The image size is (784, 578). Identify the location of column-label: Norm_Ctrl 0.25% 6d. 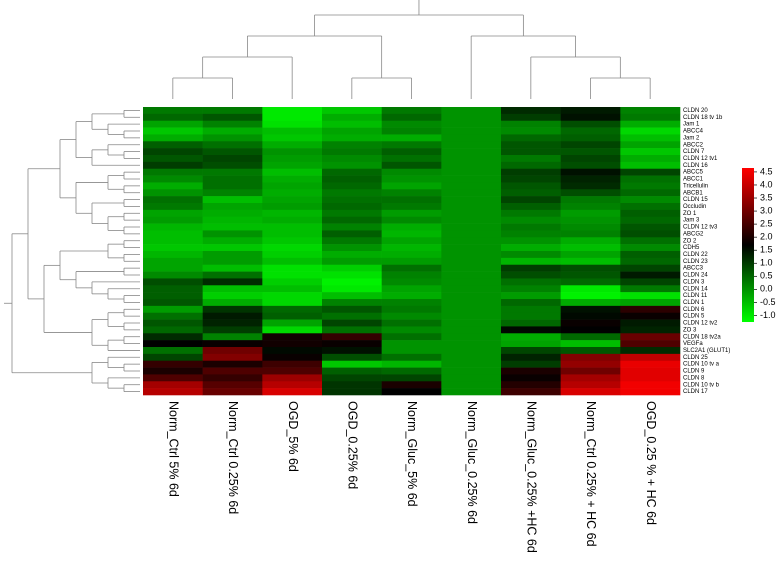
(233, 457).